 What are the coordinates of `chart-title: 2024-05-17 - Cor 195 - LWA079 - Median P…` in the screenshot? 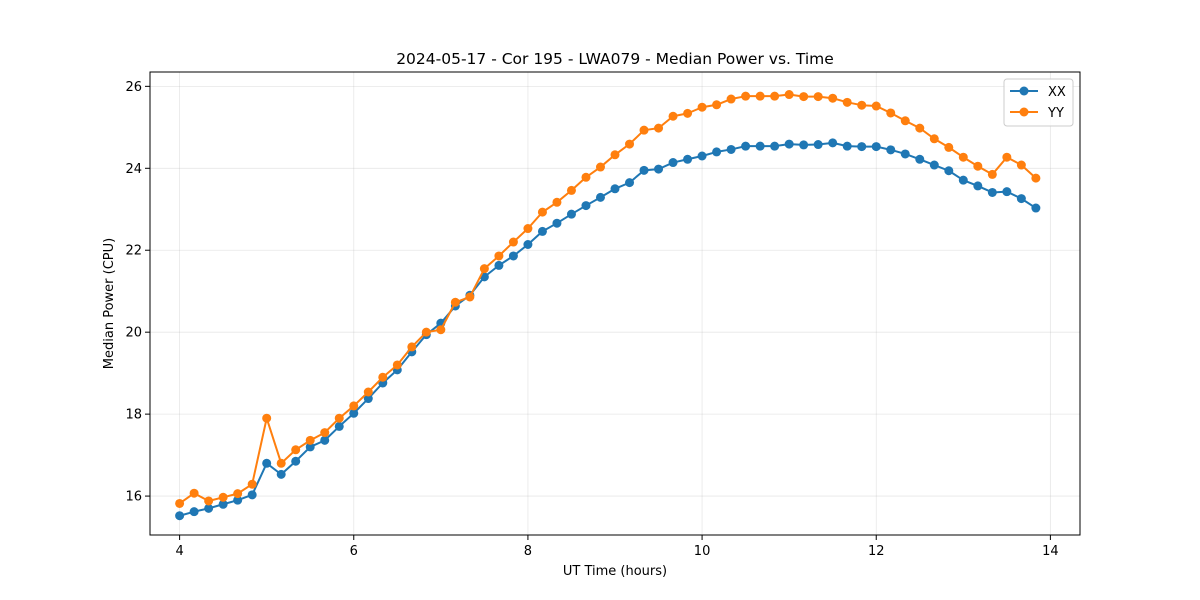 It's located at (615, 59).